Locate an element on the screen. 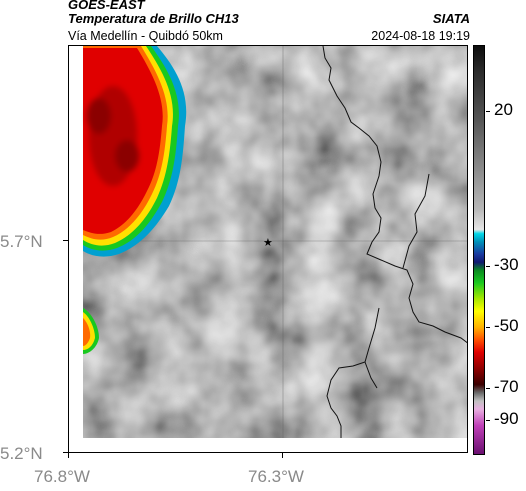 The image size is (526, 491). satellite-title: GOES-EAST is located at coordinates (106, 6).